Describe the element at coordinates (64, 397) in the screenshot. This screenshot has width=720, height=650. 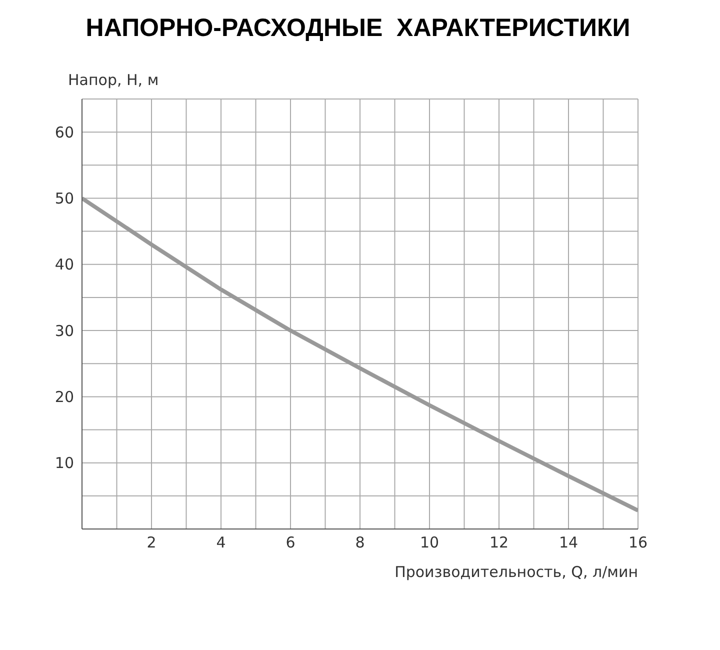
I see `y-tick-label: 20` at that location.